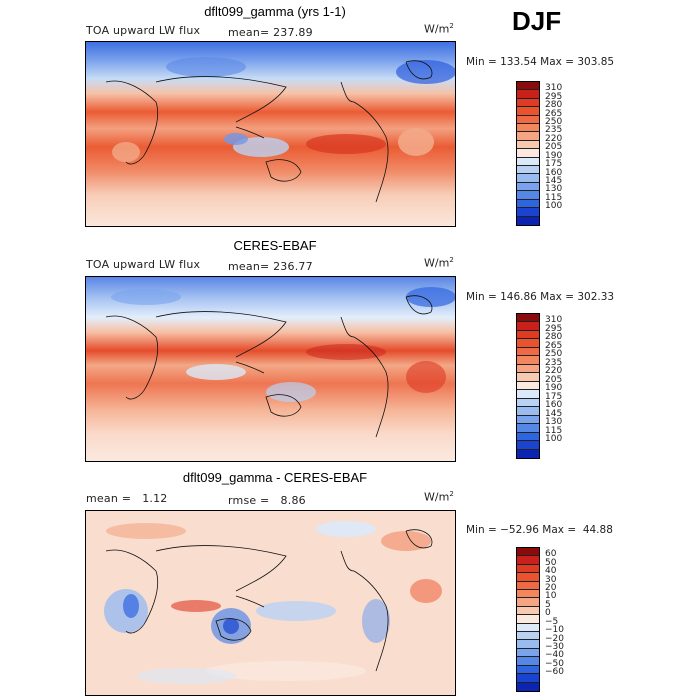  I want to click on colorbar-tick-label: 40, so click(551, 571).